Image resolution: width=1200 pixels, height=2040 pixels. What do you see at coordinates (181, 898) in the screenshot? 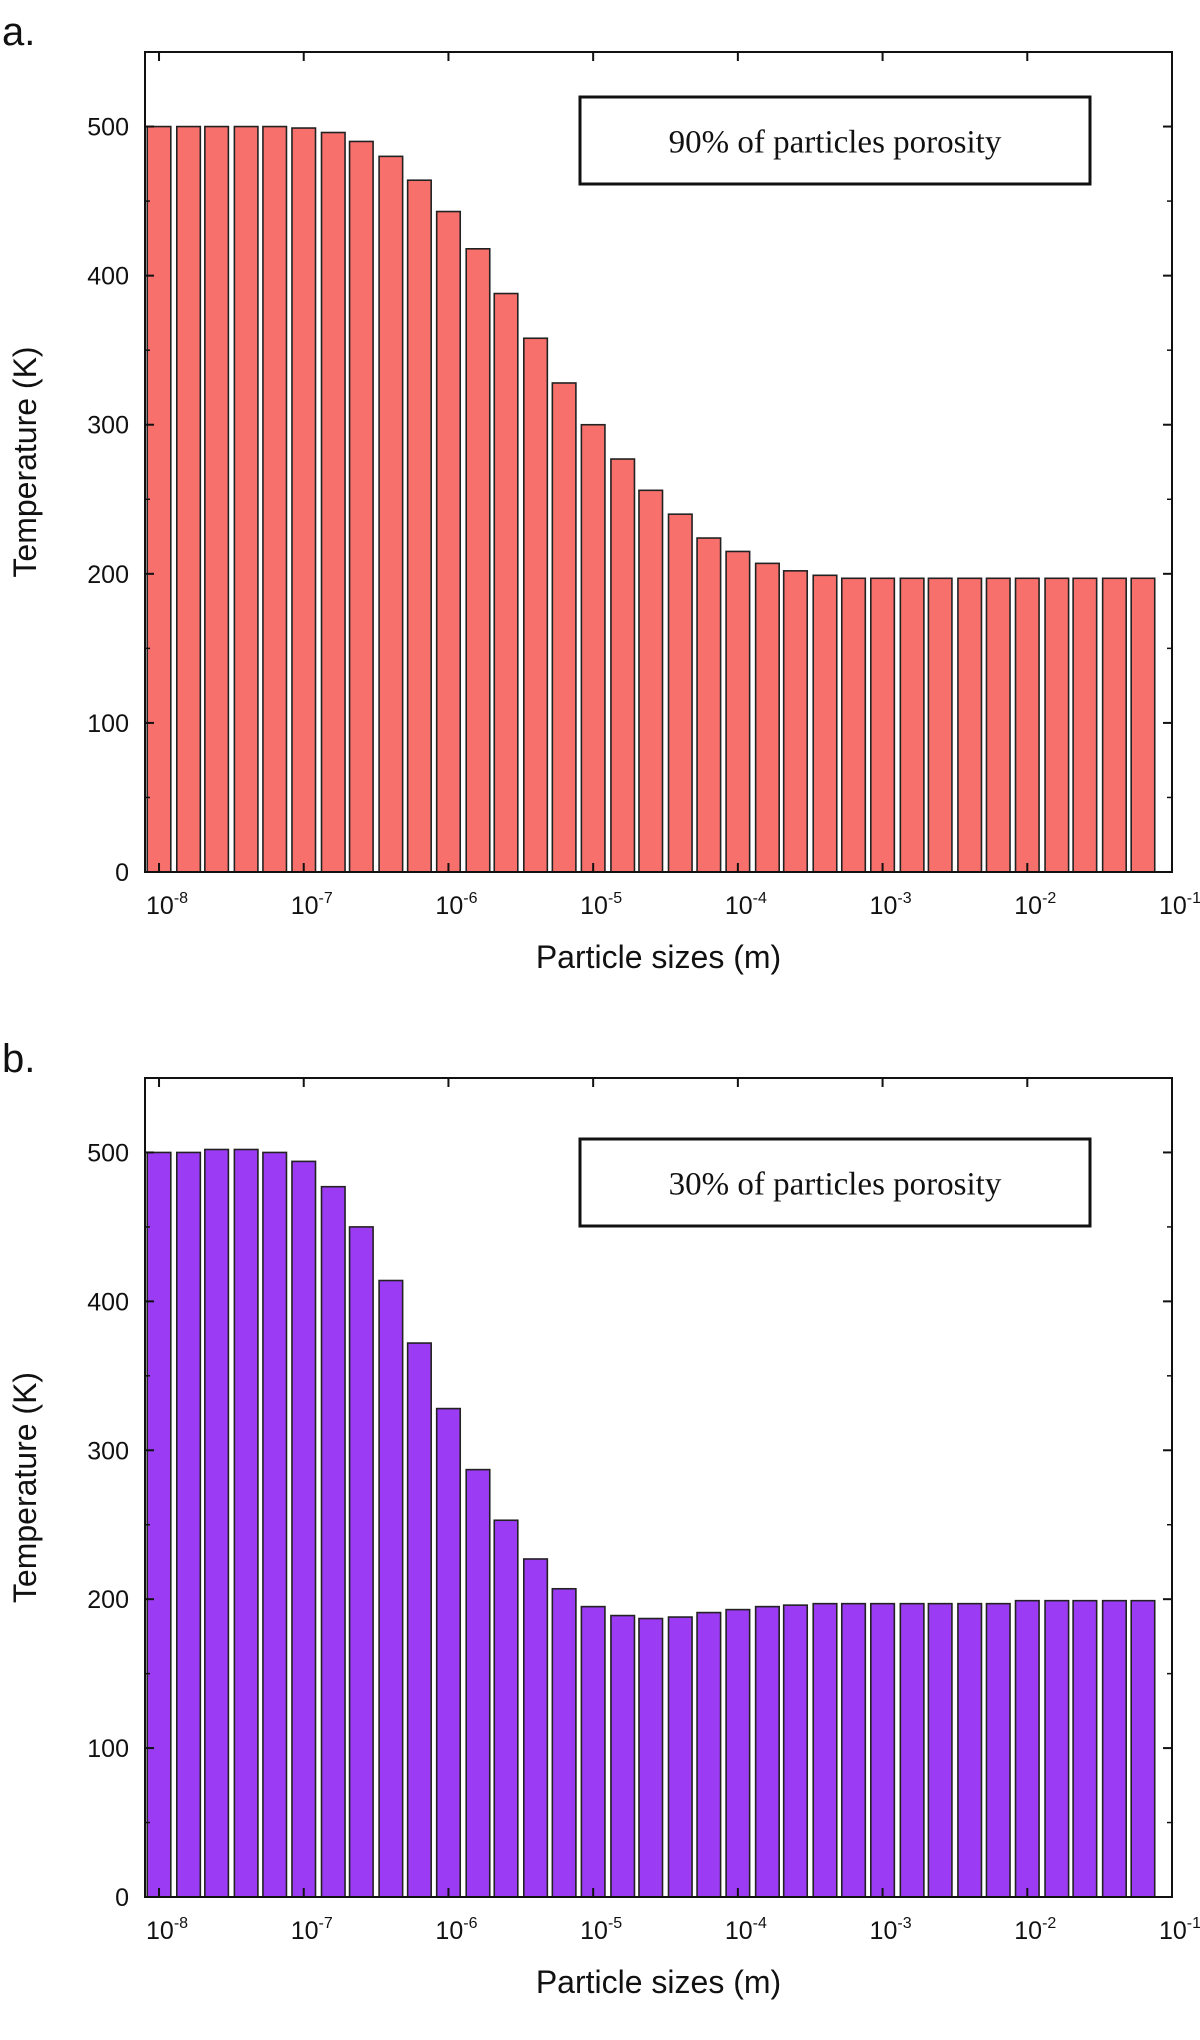
I see `x-tick-exponent: -8` at bounding box center [181, 898].